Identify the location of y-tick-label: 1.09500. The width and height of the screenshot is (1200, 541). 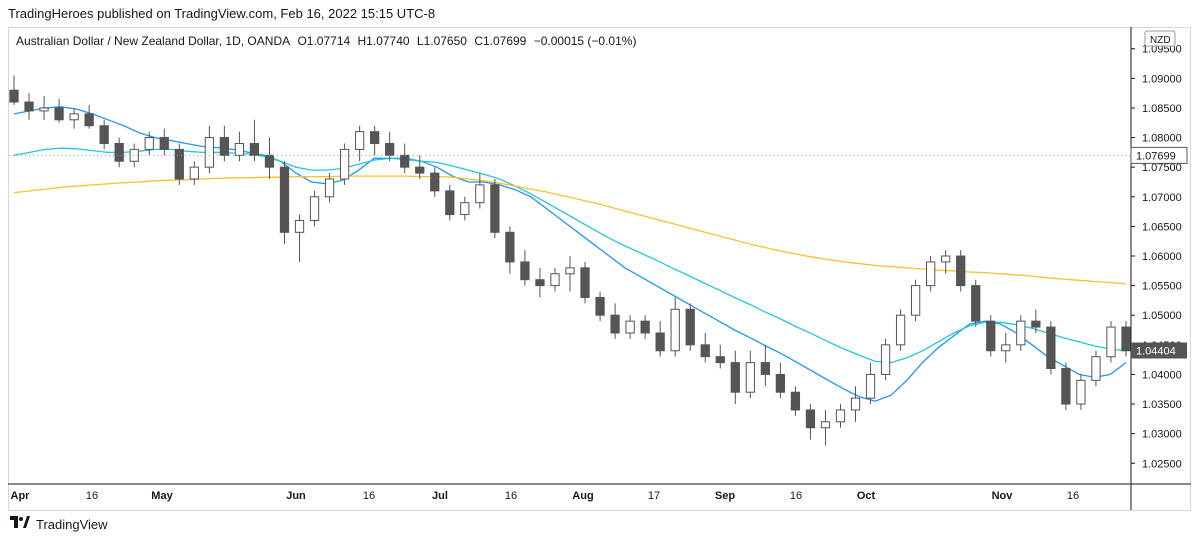
(1162, 50).